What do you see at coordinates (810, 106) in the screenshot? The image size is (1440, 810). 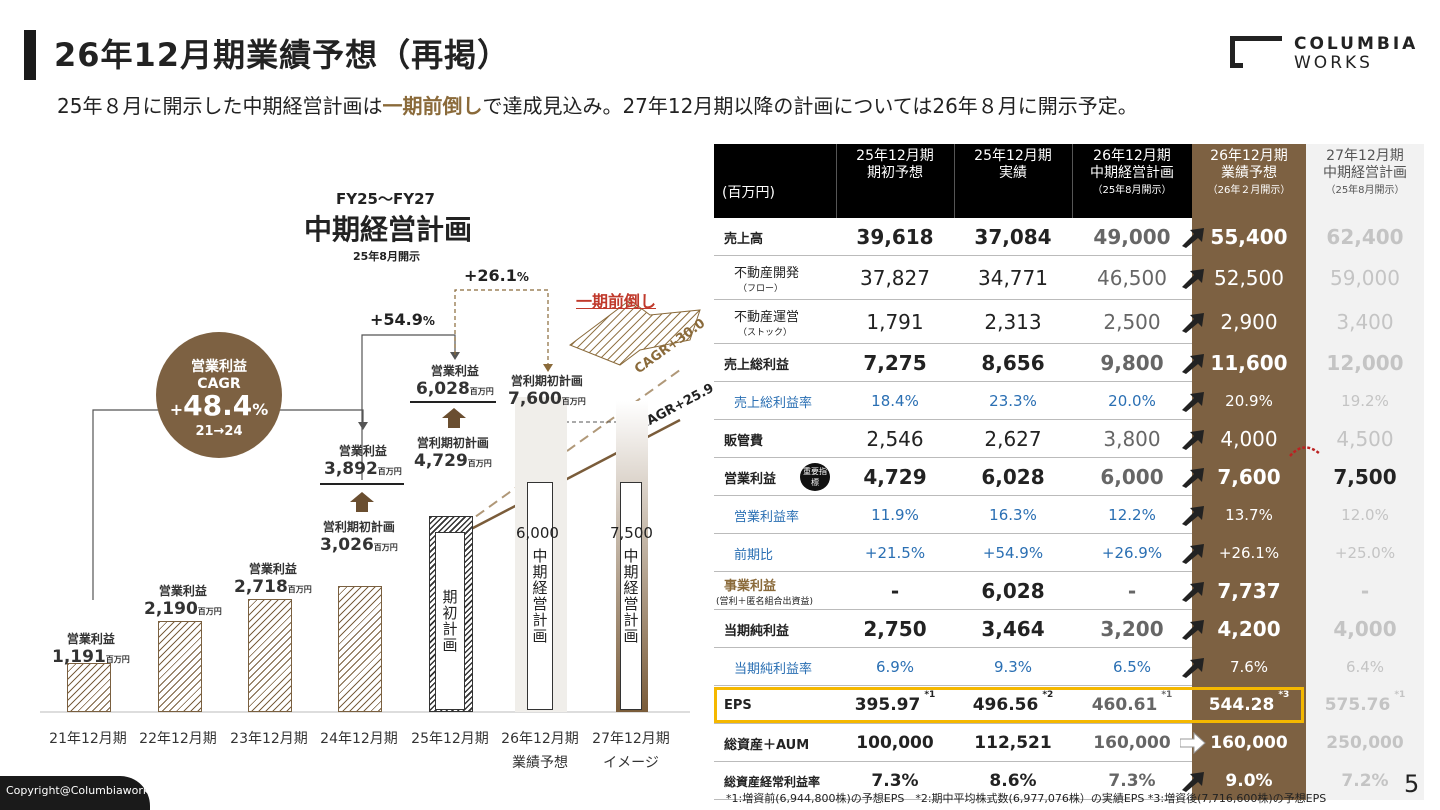 I see `subtitle-post: で達成見込み。27年12月期以降の計画については26年８月に開示予定。` at bounding box center [810, 106].